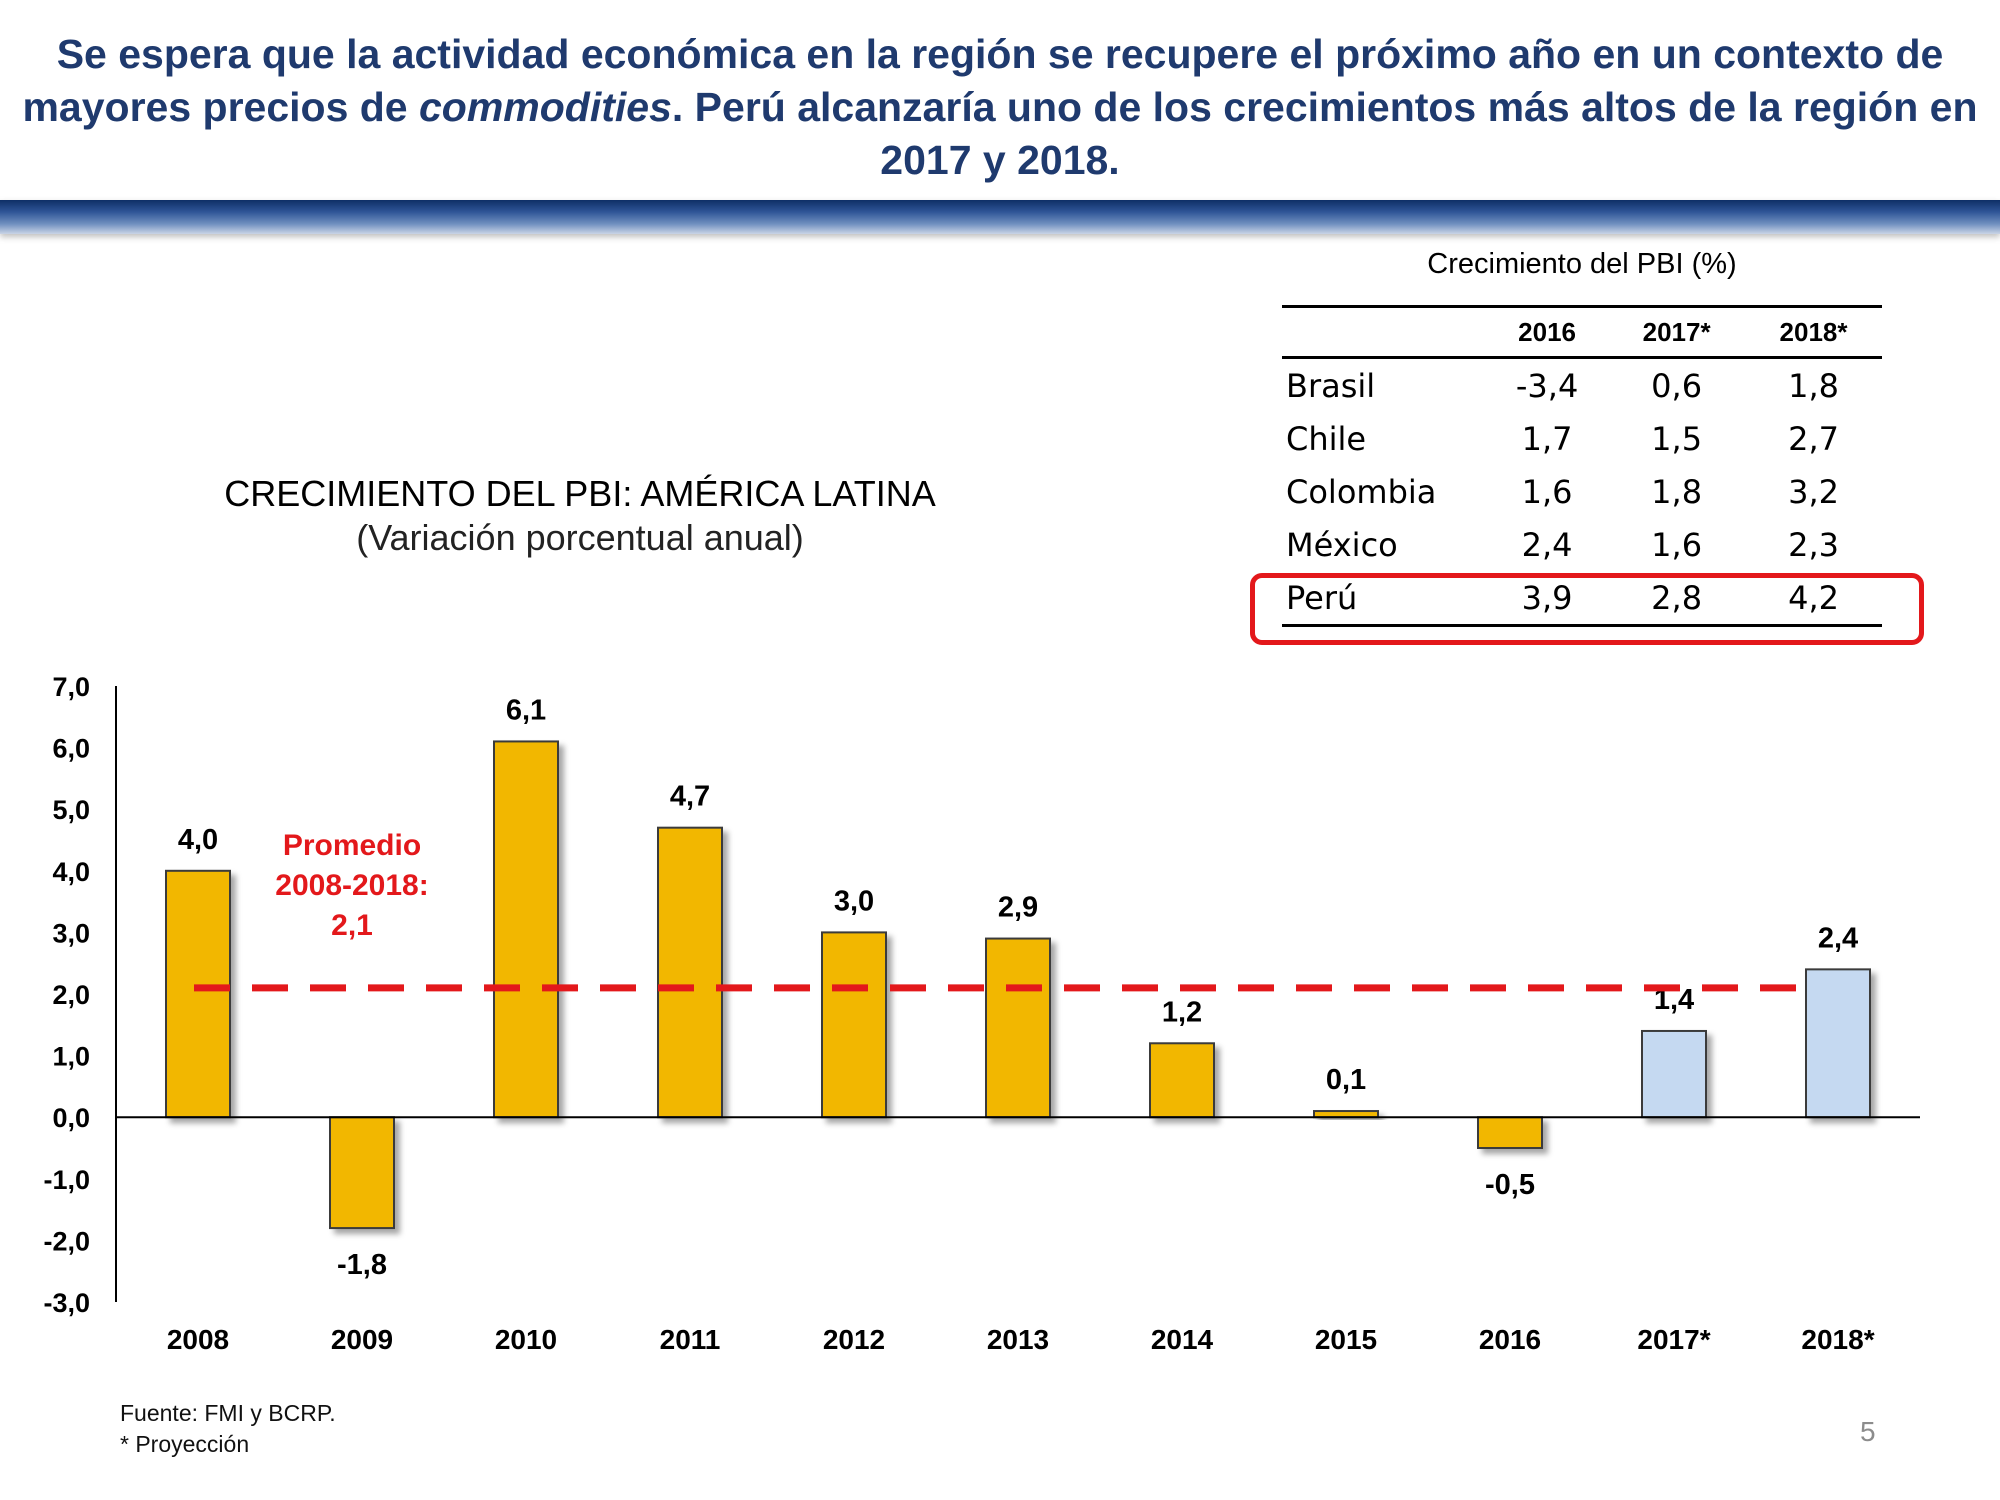 This screenshot has height=1500, width=2000. What do you see at coordinates (228, 1413) in the screenshot?
I see `source-note: Fuente: FMI y BCRP.` at bounding box center [228, 1413].